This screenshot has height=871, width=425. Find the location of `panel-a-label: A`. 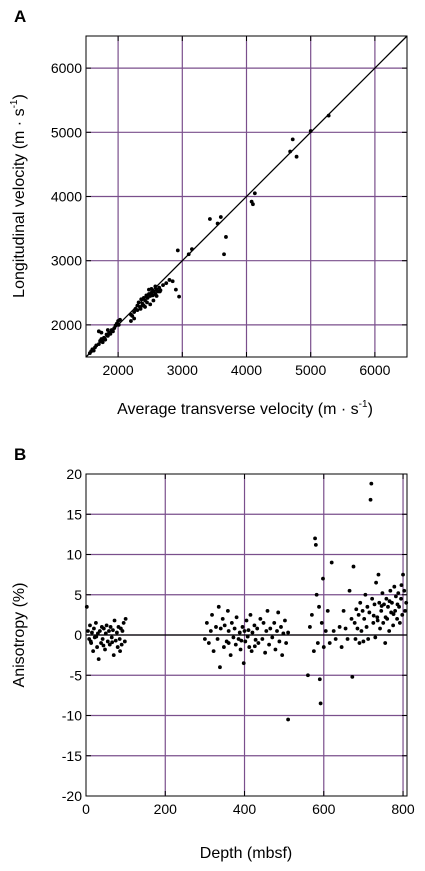

panel-a-label: A is located at coordinates (20, 16).